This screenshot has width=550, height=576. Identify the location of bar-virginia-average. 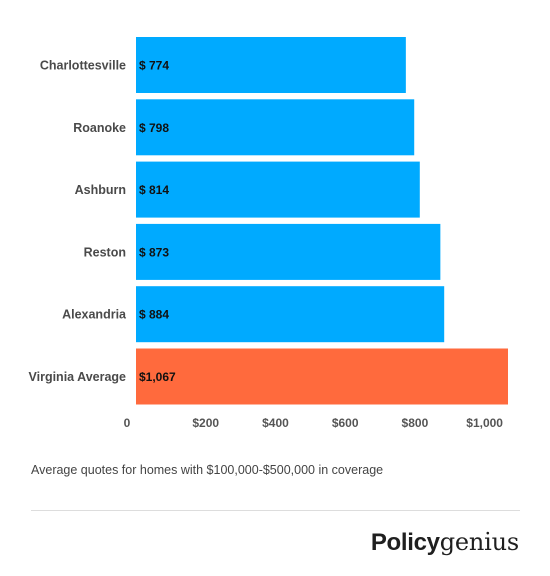
(322, 376).